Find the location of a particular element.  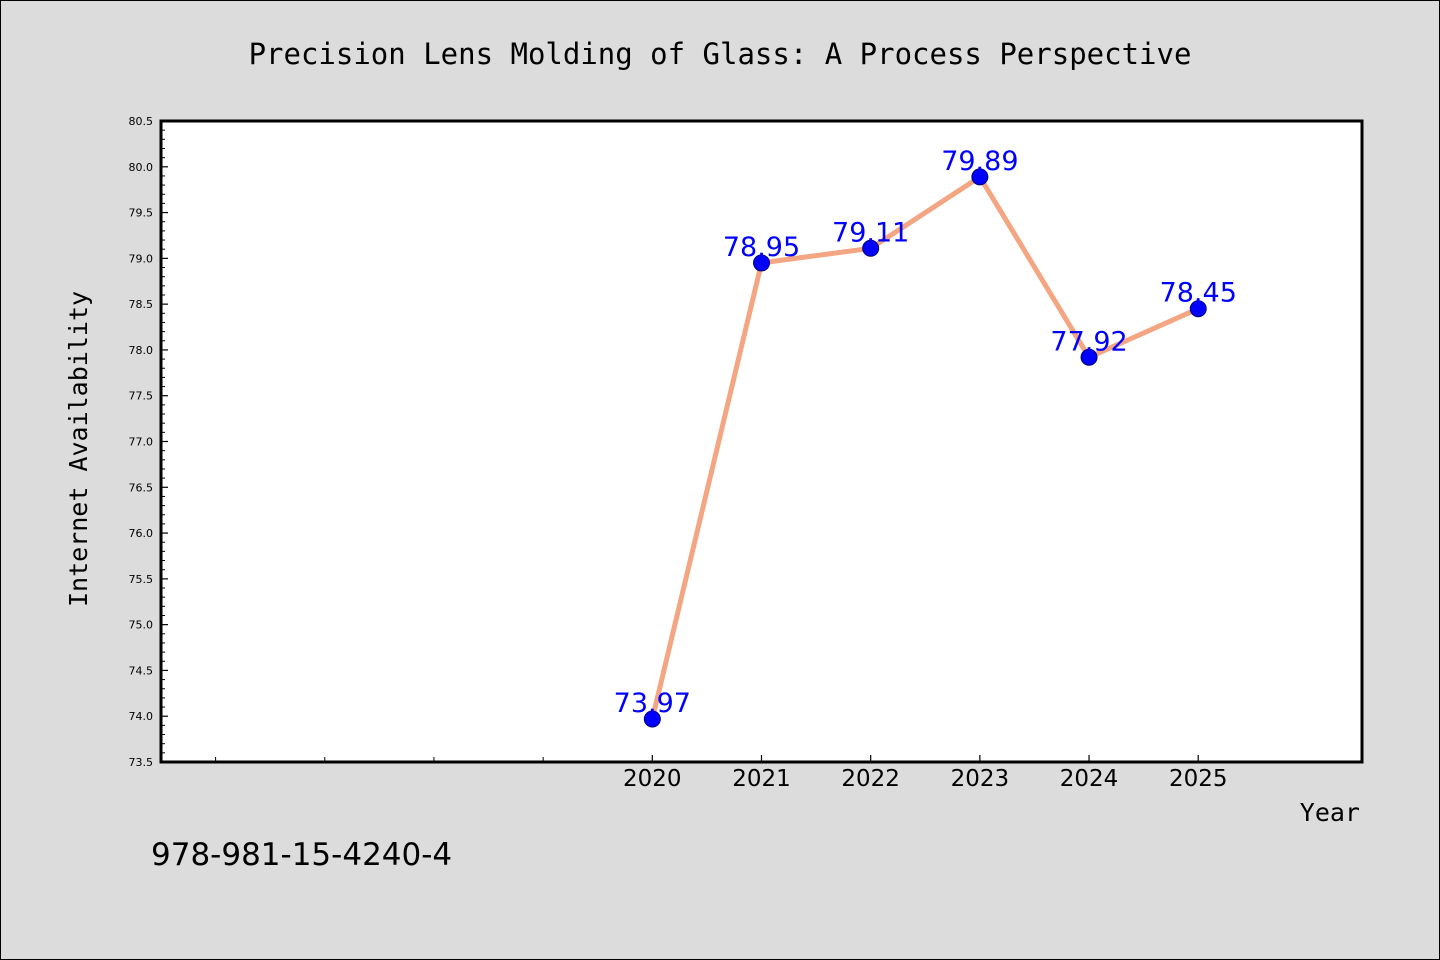

data-label: 78.95 is located at coordinates (761, 247).